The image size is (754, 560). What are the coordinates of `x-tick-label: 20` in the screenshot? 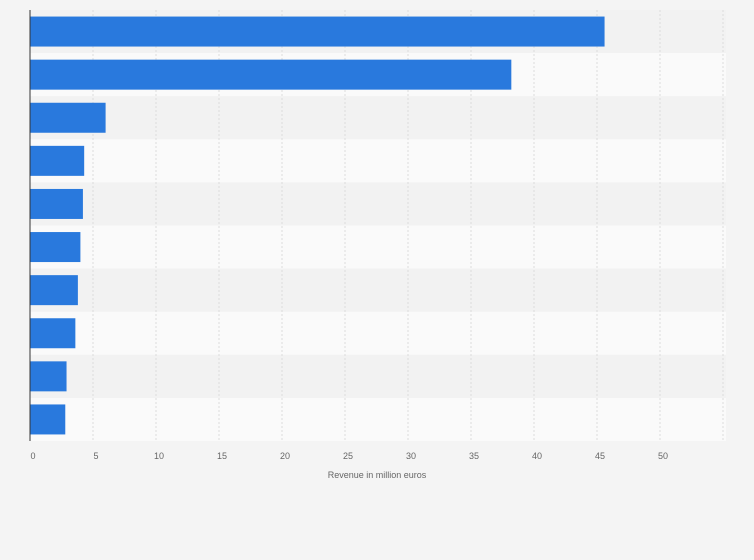 It's located at (285, 456).